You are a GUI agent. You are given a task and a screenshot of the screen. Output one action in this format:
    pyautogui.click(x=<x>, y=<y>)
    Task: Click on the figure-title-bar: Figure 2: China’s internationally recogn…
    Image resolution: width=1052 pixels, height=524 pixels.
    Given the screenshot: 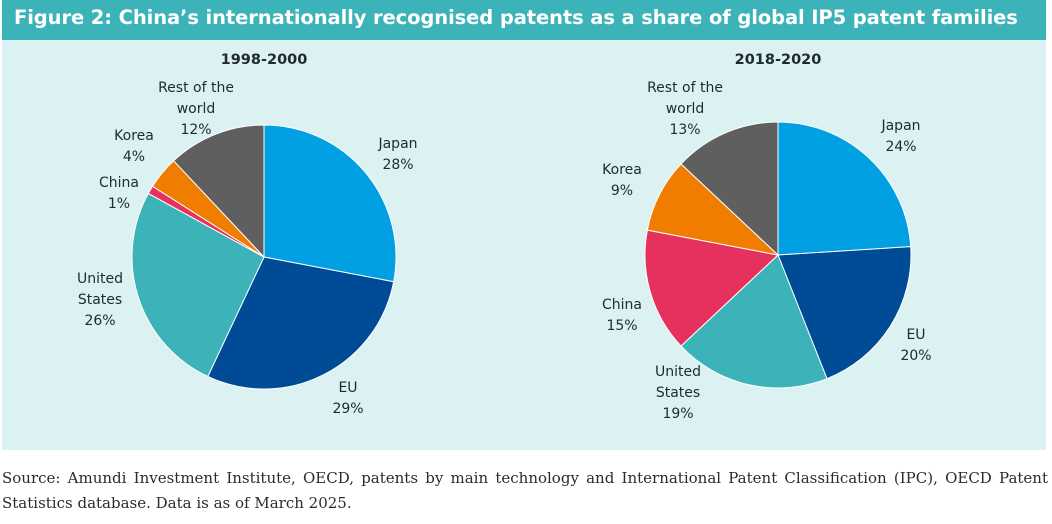 What is the action you would take?
    pyautogui.click(x=524, y=20)
    